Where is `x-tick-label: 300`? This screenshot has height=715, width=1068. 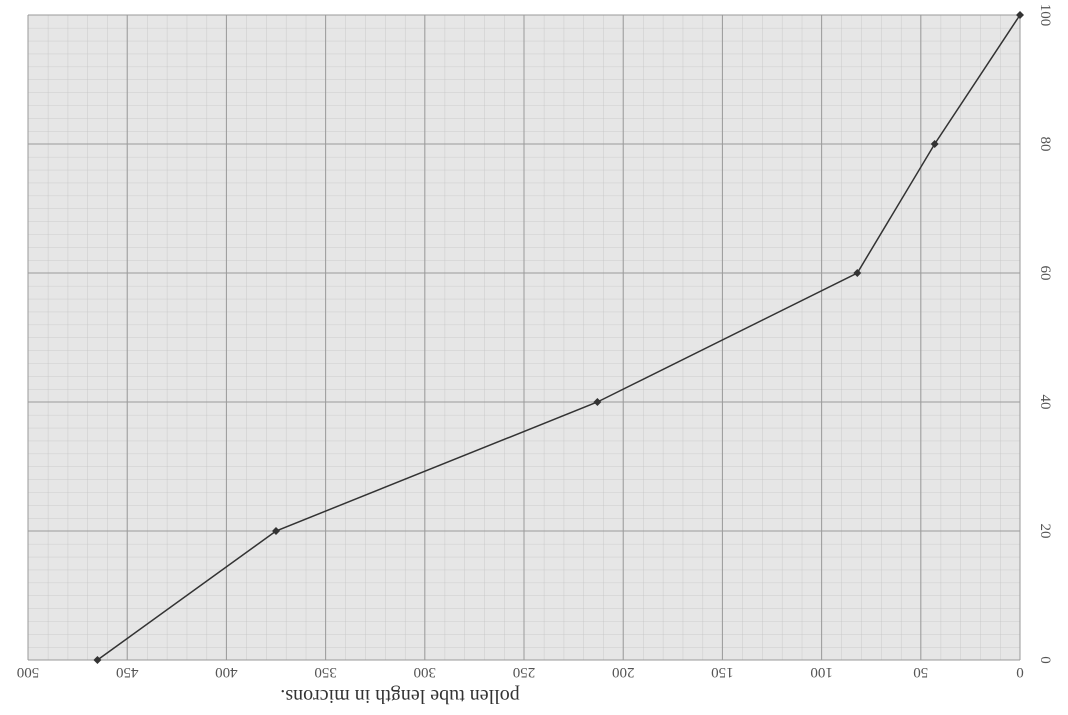
x-tick-label: 300 is located at coordinates (425, 672).